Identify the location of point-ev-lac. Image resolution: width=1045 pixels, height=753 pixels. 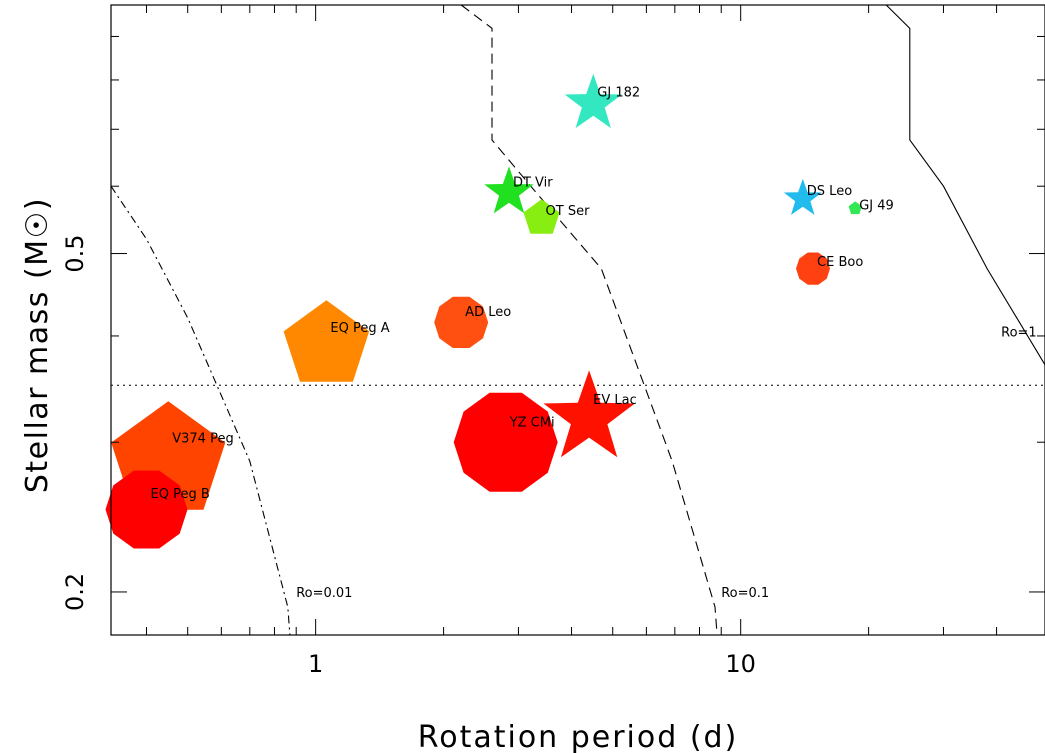
(589, 414).